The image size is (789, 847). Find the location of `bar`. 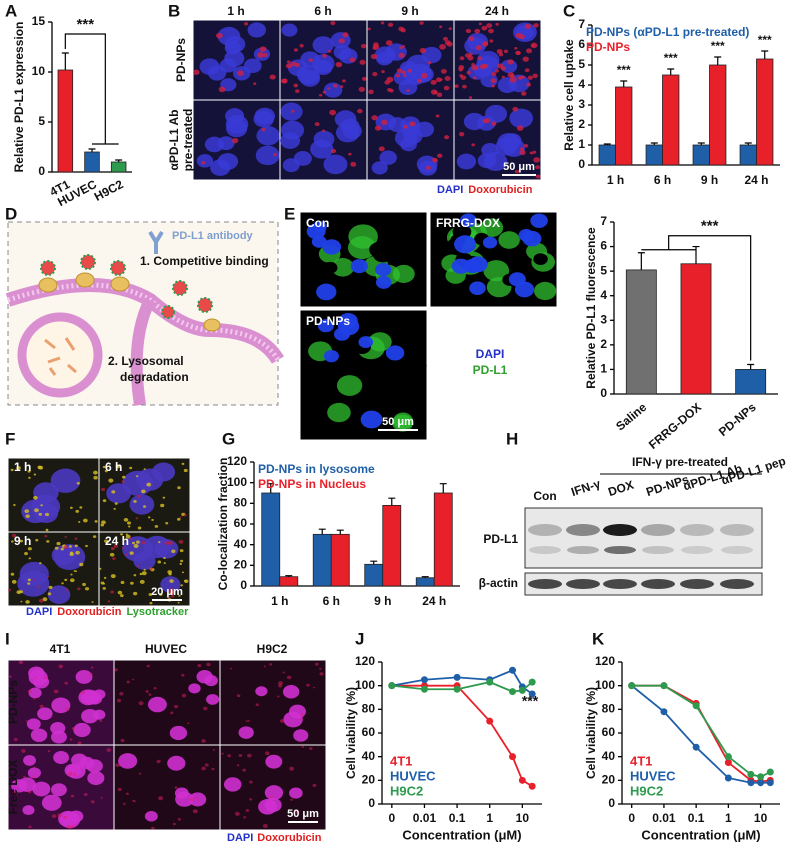

bar is located at coordinates (751, 382).